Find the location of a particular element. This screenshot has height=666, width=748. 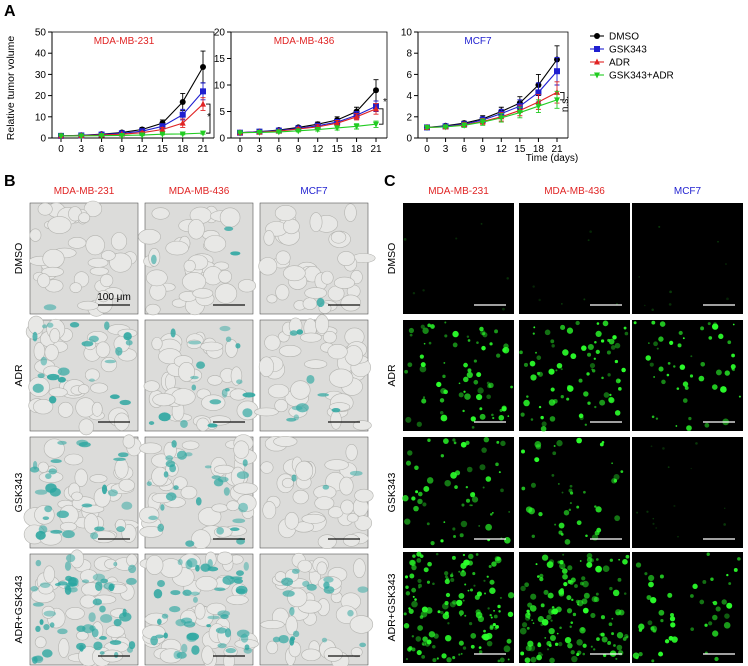

x-tick-label: 21 is located at coordinates (557, 149).